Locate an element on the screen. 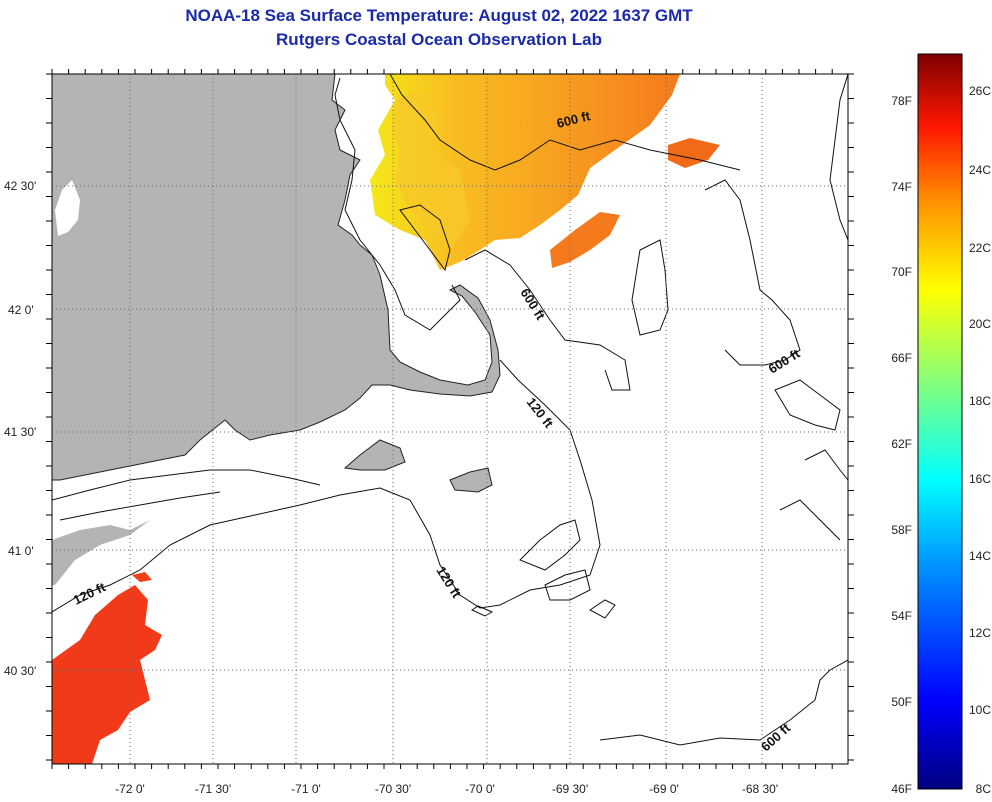  lon-label: -70 30' is located at coordinates (393, 789).